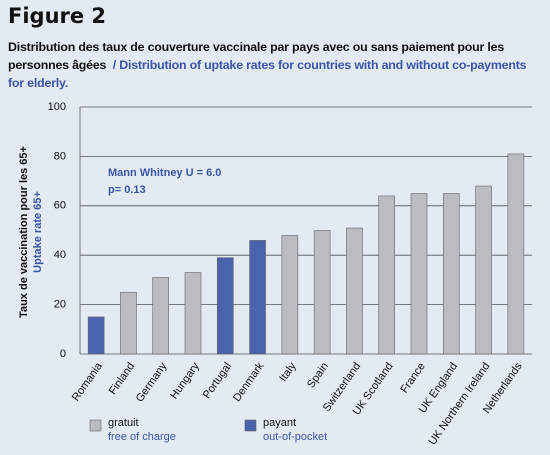  I want to click on x-tick-label: Denmark, so click(249, 382).